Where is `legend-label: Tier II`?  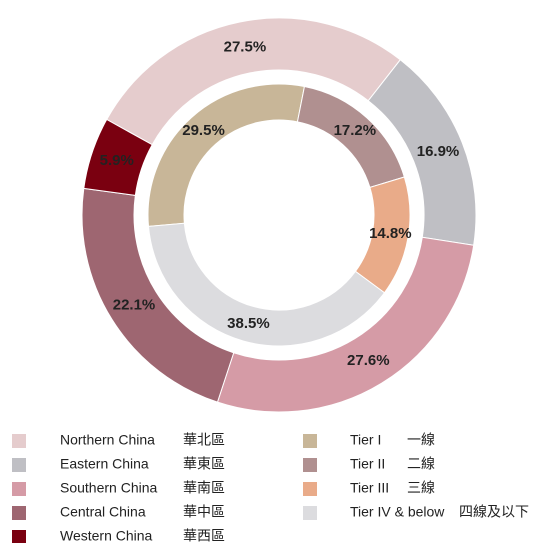
legend-label: Tier II is located at coordinates (367, 464).